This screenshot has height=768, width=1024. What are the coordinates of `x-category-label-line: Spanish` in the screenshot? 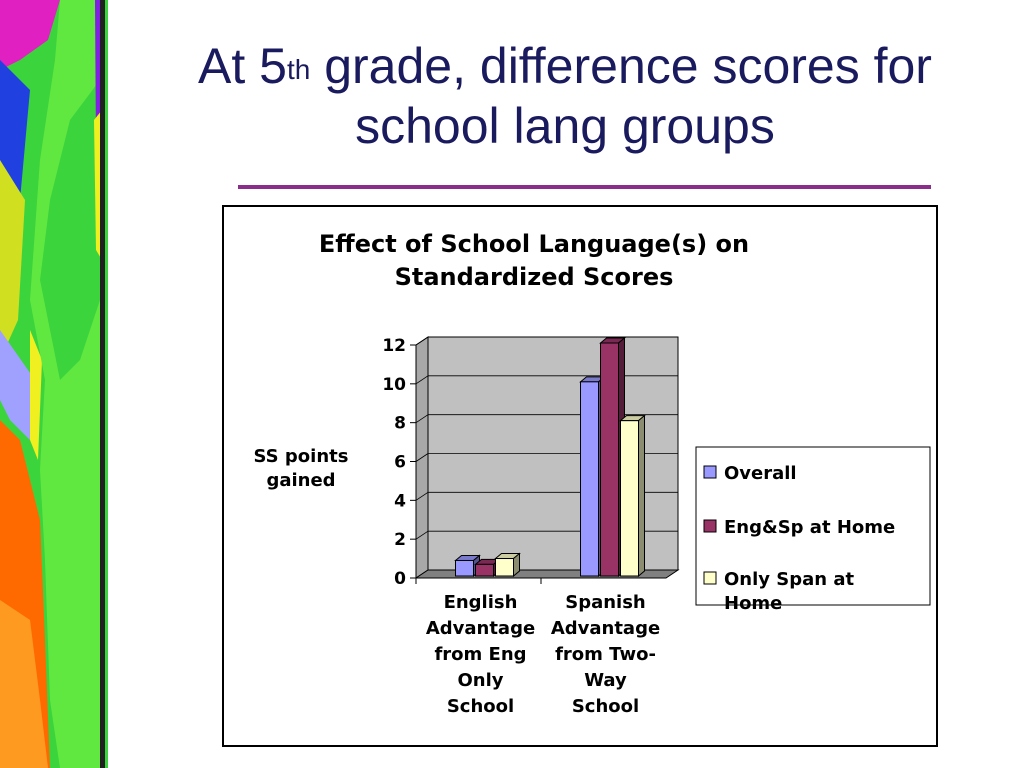 It's located at (605, 602).